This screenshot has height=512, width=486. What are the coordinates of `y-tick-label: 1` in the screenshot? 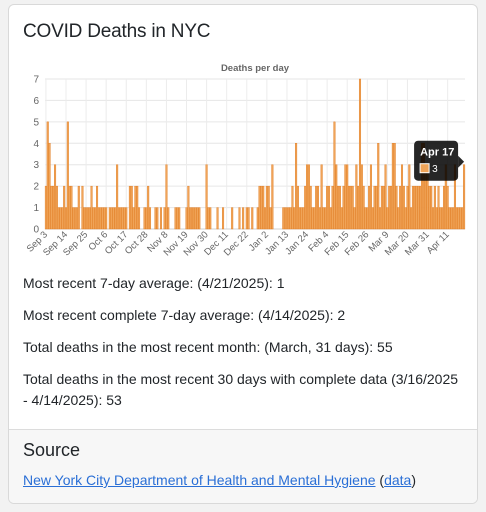 It's located at (36, 208).